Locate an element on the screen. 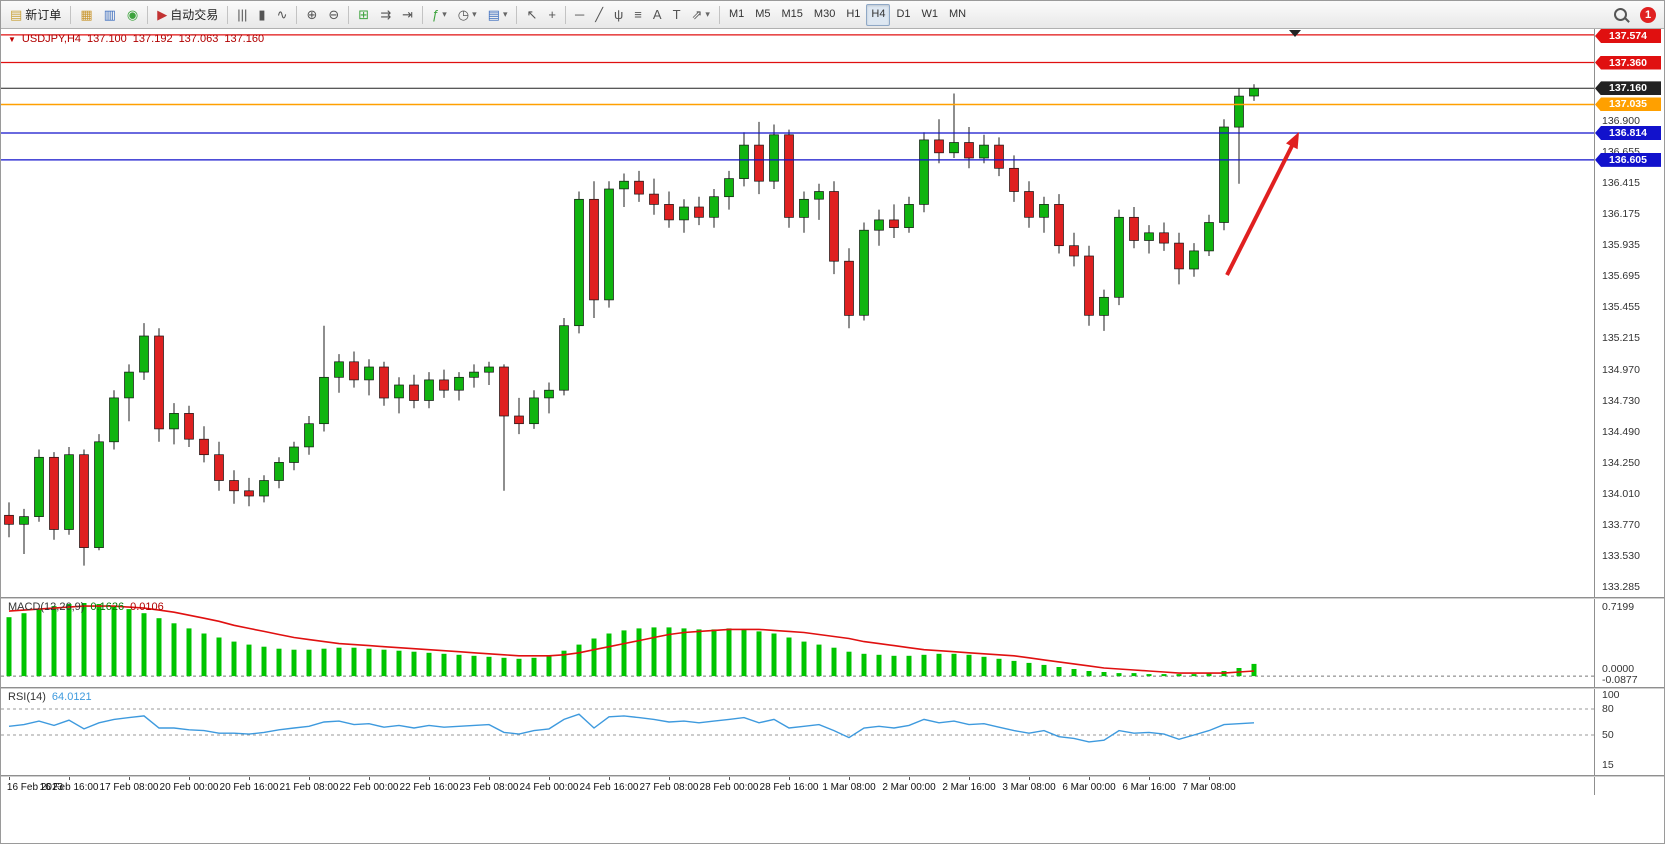 This screenshot has width=1665, height=844. data-window-button: ▥ is located at coordinates (110, 15).